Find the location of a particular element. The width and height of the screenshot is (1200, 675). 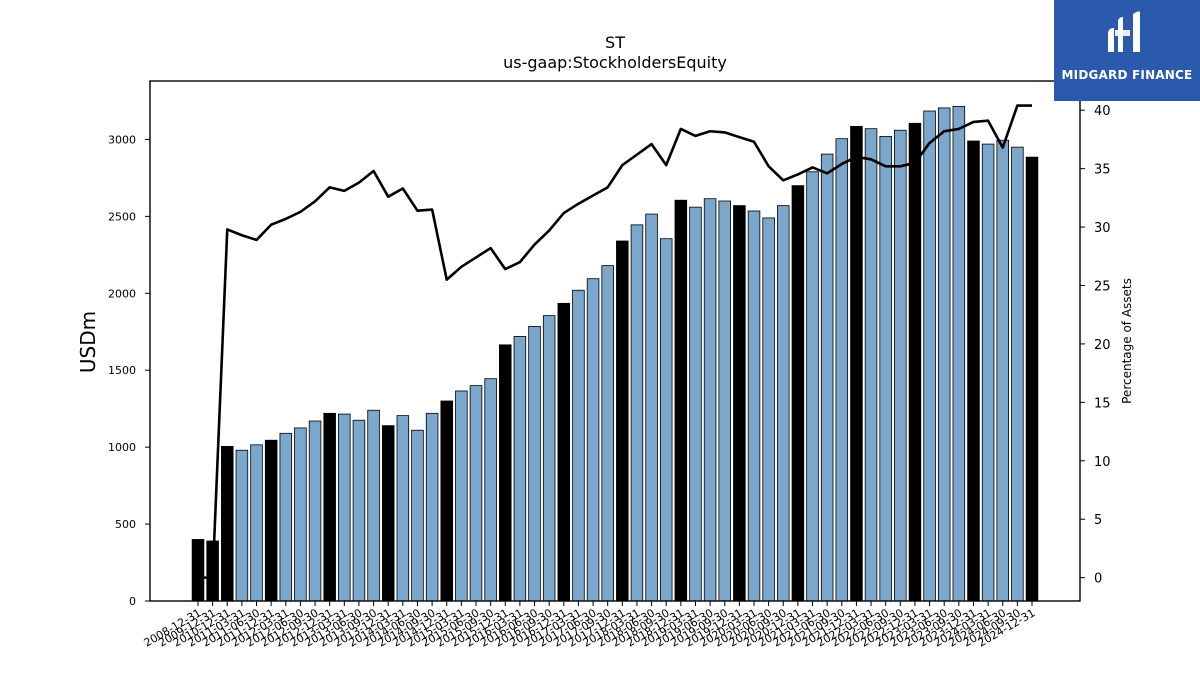

y-right-tick-label: 0 is located at coordinates (1098, 579).